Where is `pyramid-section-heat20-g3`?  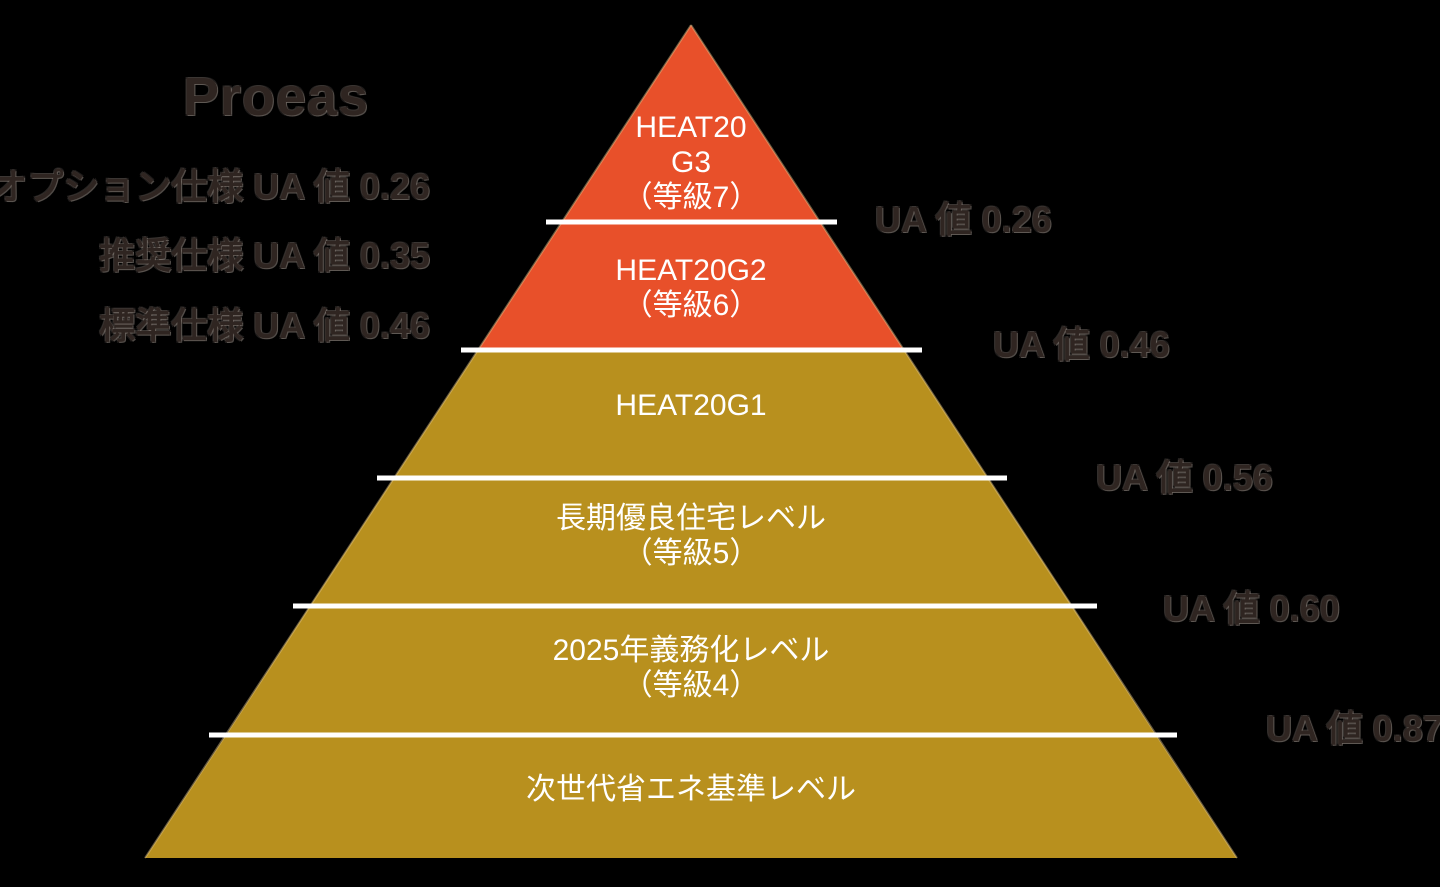 pyramid-section-heat20-g3 is located at coordinates (691, 123).